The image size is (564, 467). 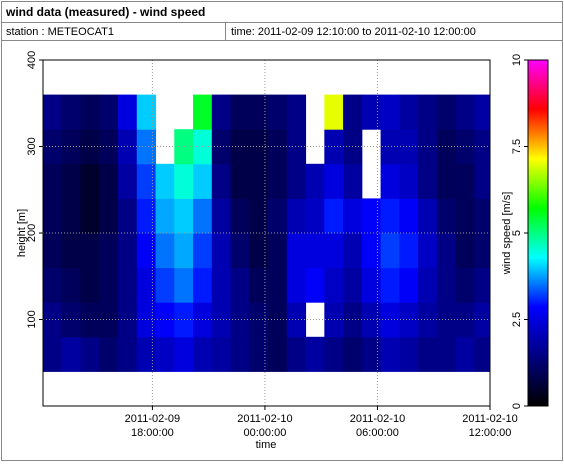 What do you see at coordinates (32, 319) in the screenshot?
I see `y-tick-label: 100` at bounding box center [32, 319].